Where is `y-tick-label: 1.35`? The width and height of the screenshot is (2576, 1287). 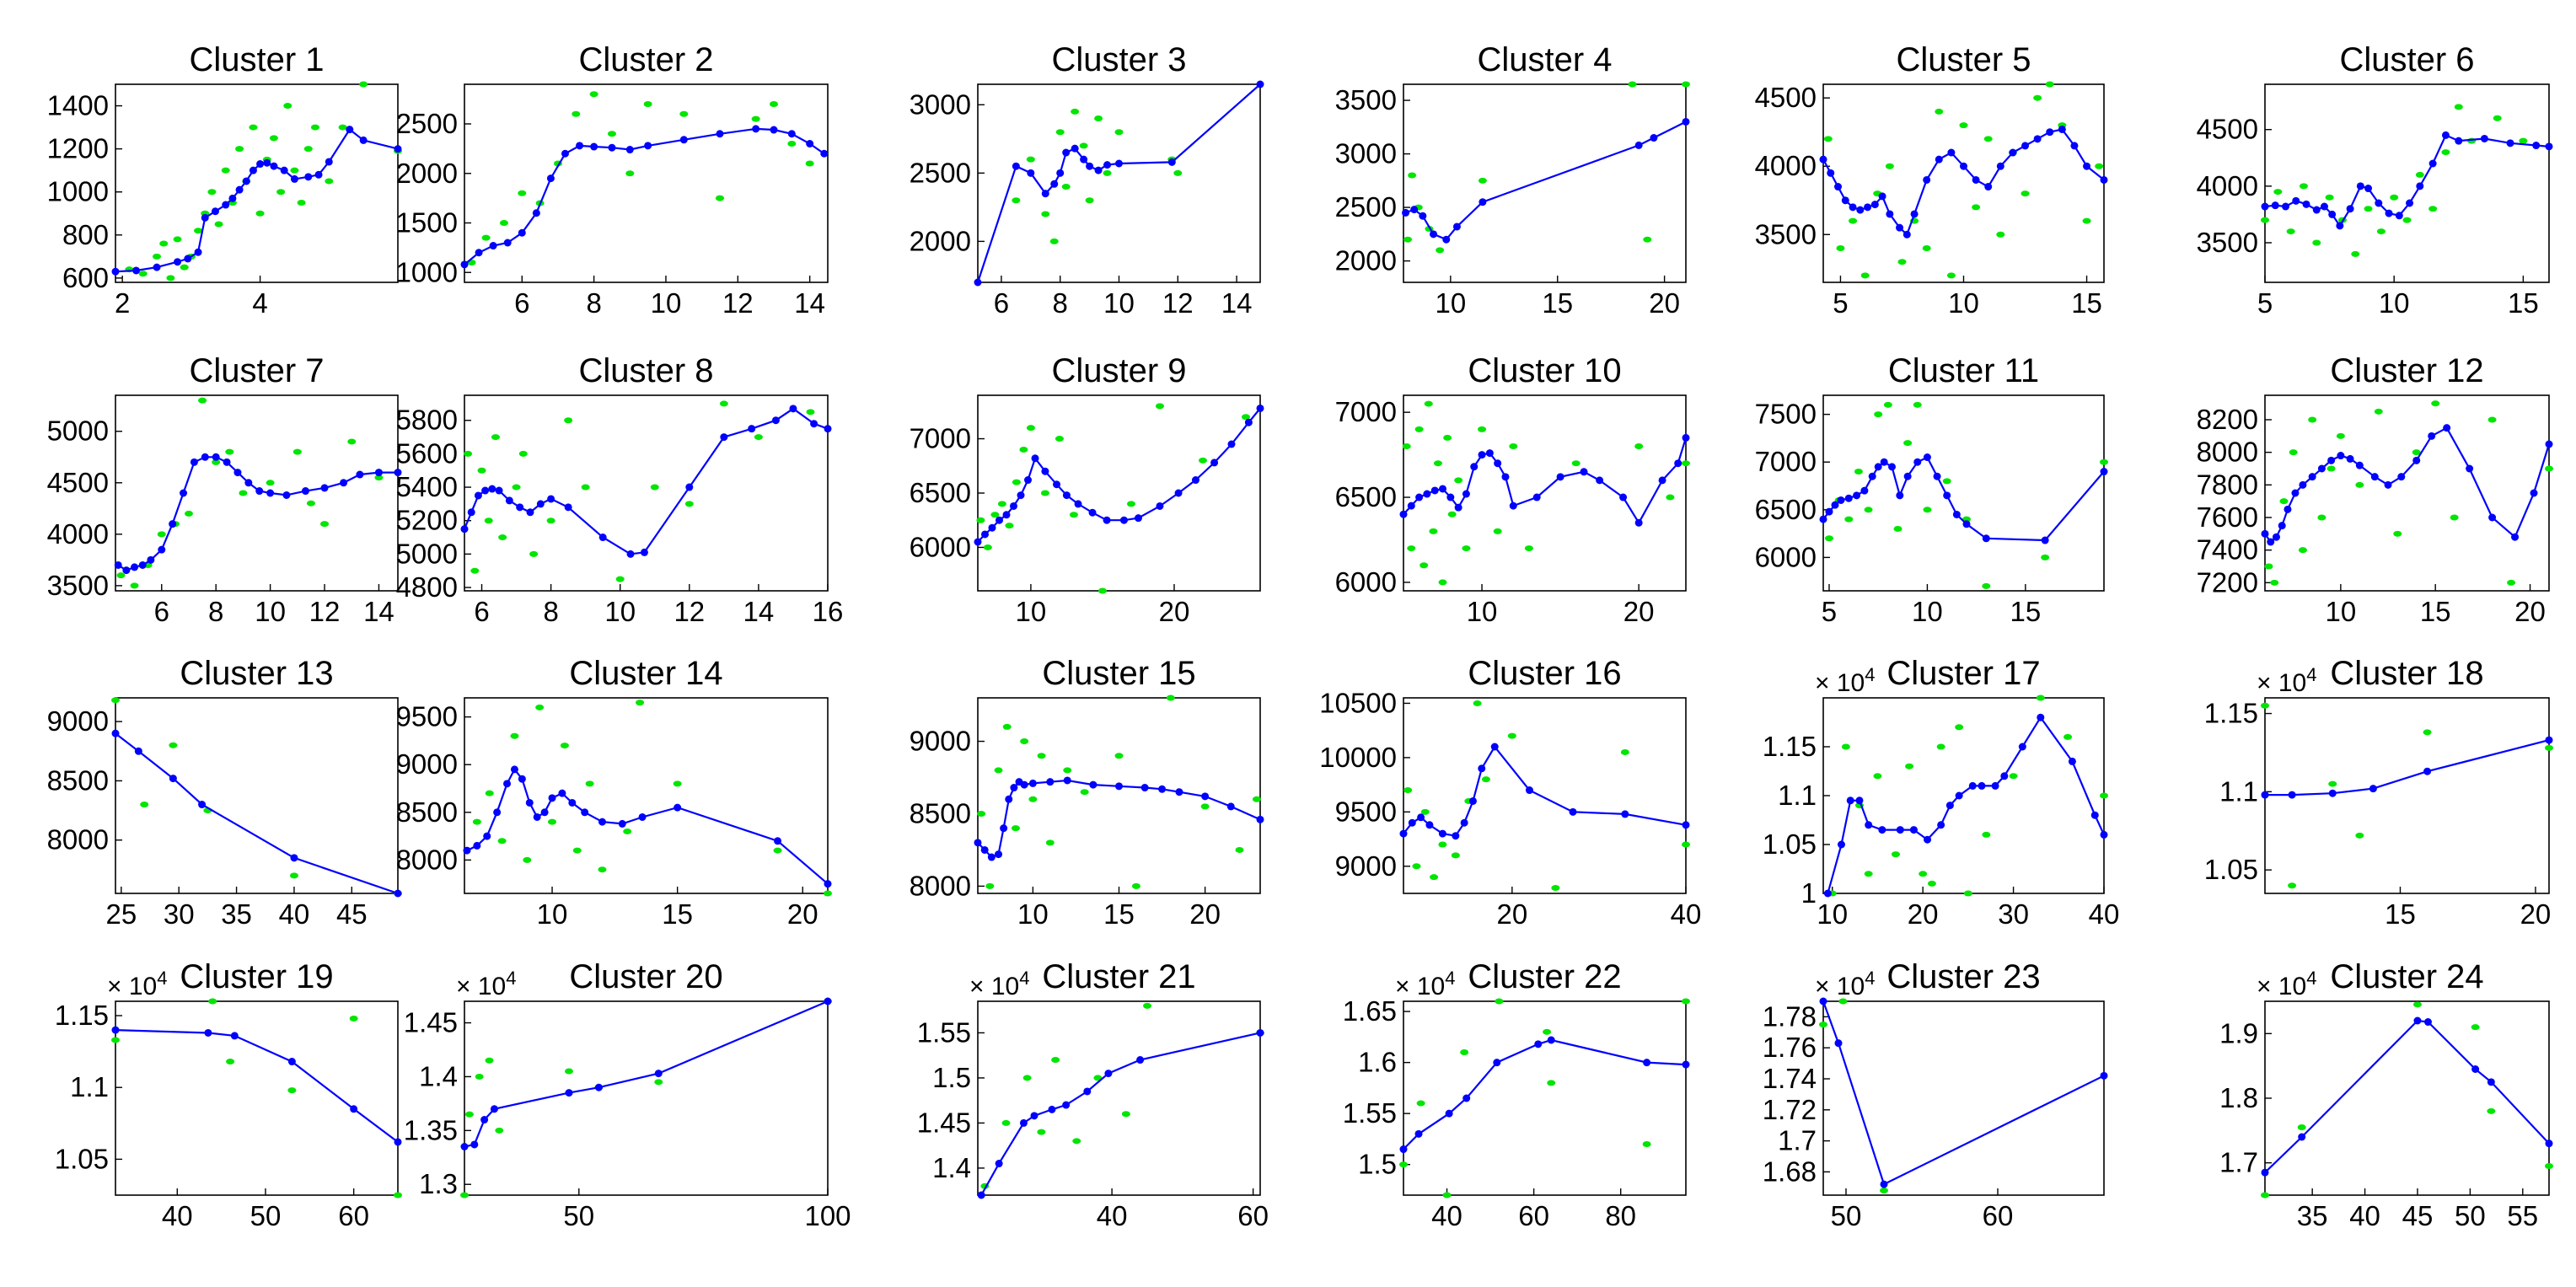
y-tick-label: 1.35 is located at coordinates (431, 1129).